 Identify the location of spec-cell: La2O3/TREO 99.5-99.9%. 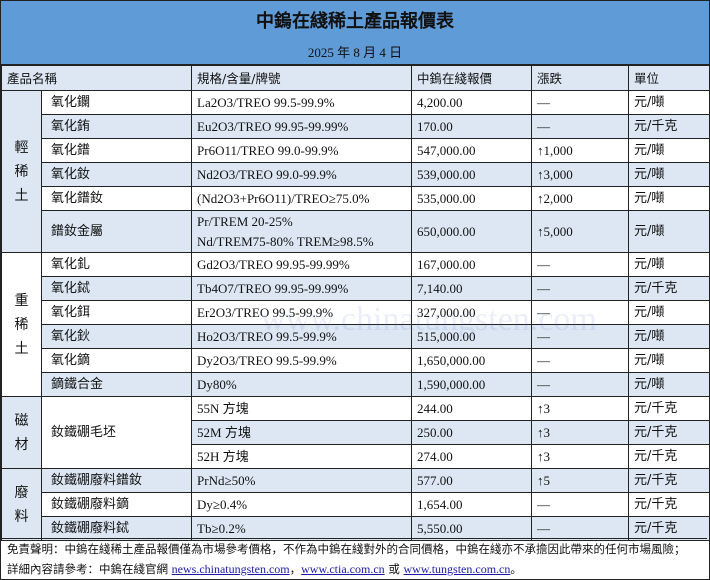
(302, 102).